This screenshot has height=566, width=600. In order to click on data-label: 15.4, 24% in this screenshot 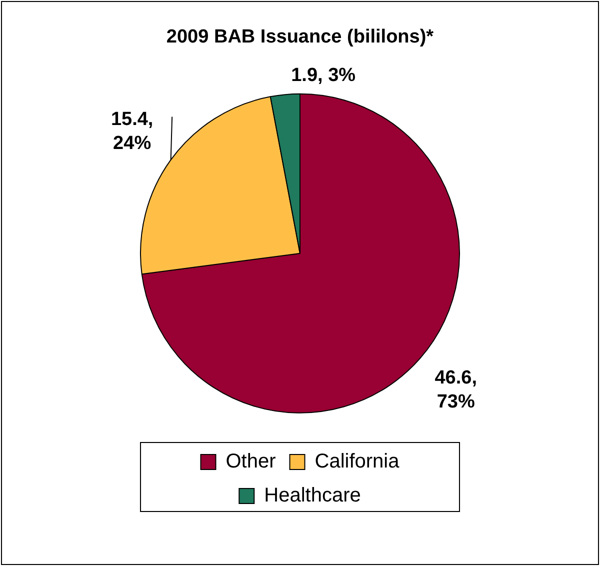, I will do `click(132, 131)`.